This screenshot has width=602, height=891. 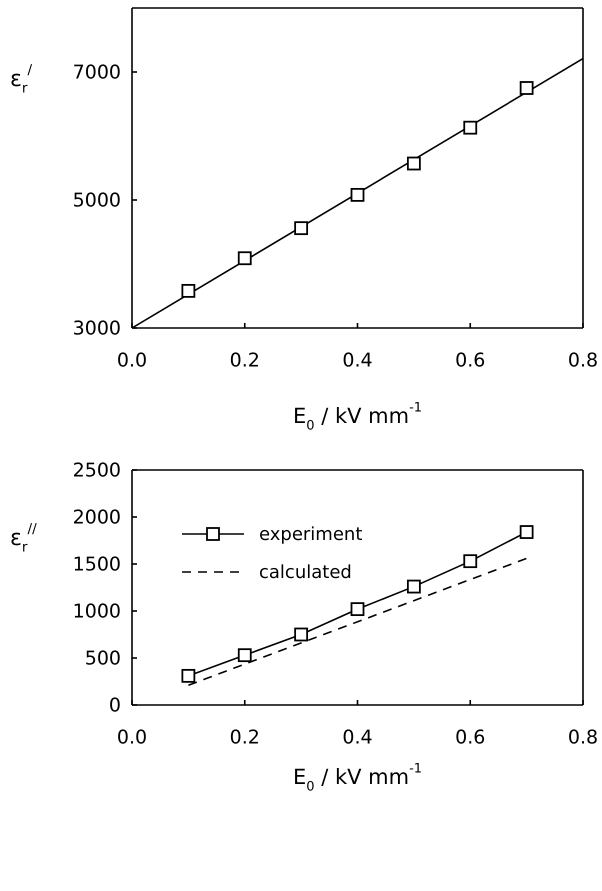 I want to click on y-tick-label: 500, so click(x=102, y=659).